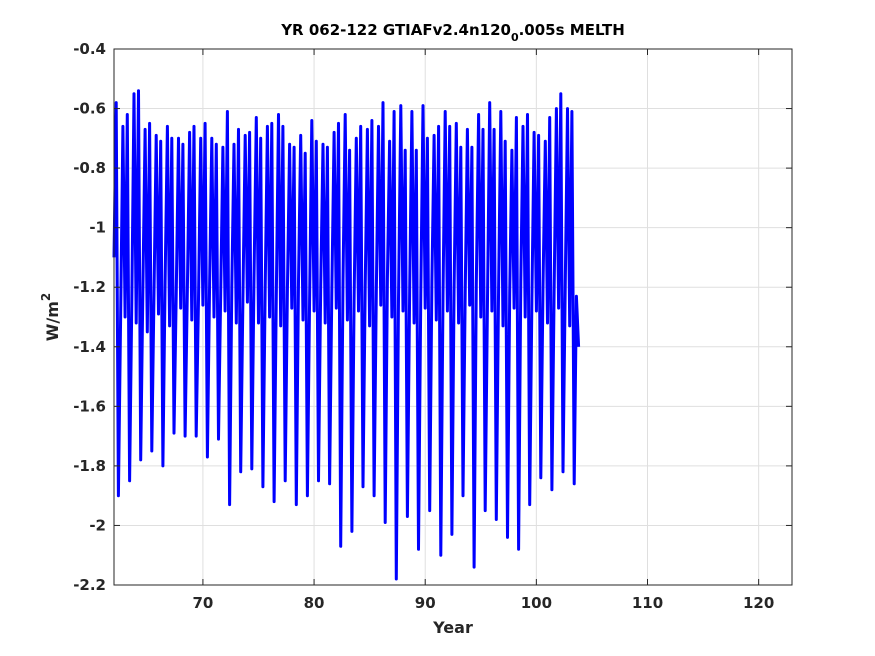 The height and width of the screenshot is (656, 875). I want to click on x-tick-labels: 70 80 90 100 110 120, so click(483, 603).